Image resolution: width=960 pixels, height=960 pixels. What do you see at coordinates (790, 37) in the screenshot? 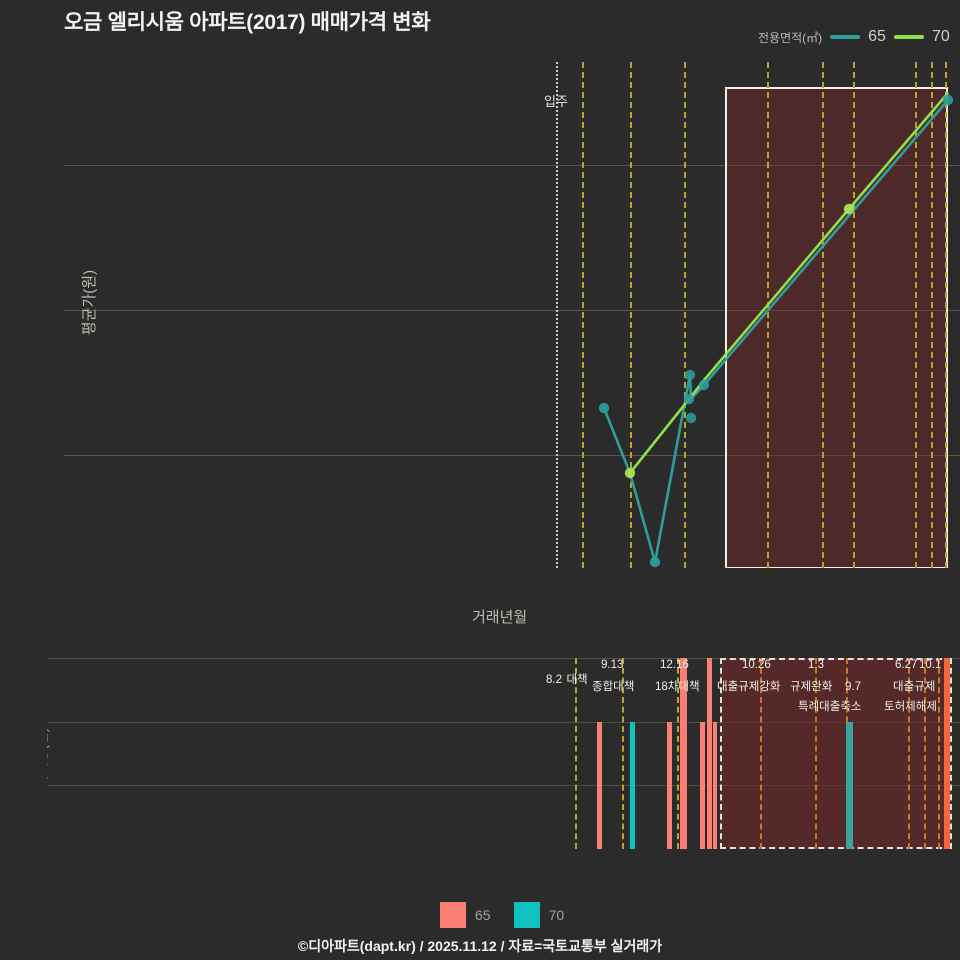
I see `top-legend-title: 전용면적(㎡)` at bounding box center [790, 37].